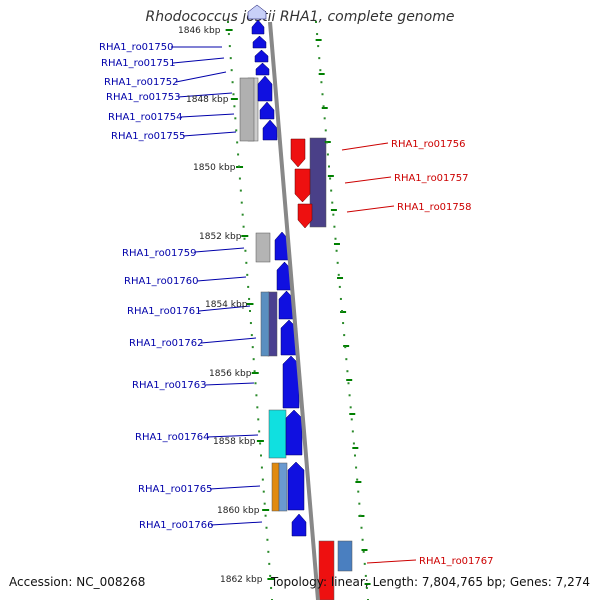 The height and width of the screenshot is (600, 600). What do you see at coordinates (161, 281) in the screenshot?
I see `gene-label: RHA1_ro01760` at bounding box center [161, 281].